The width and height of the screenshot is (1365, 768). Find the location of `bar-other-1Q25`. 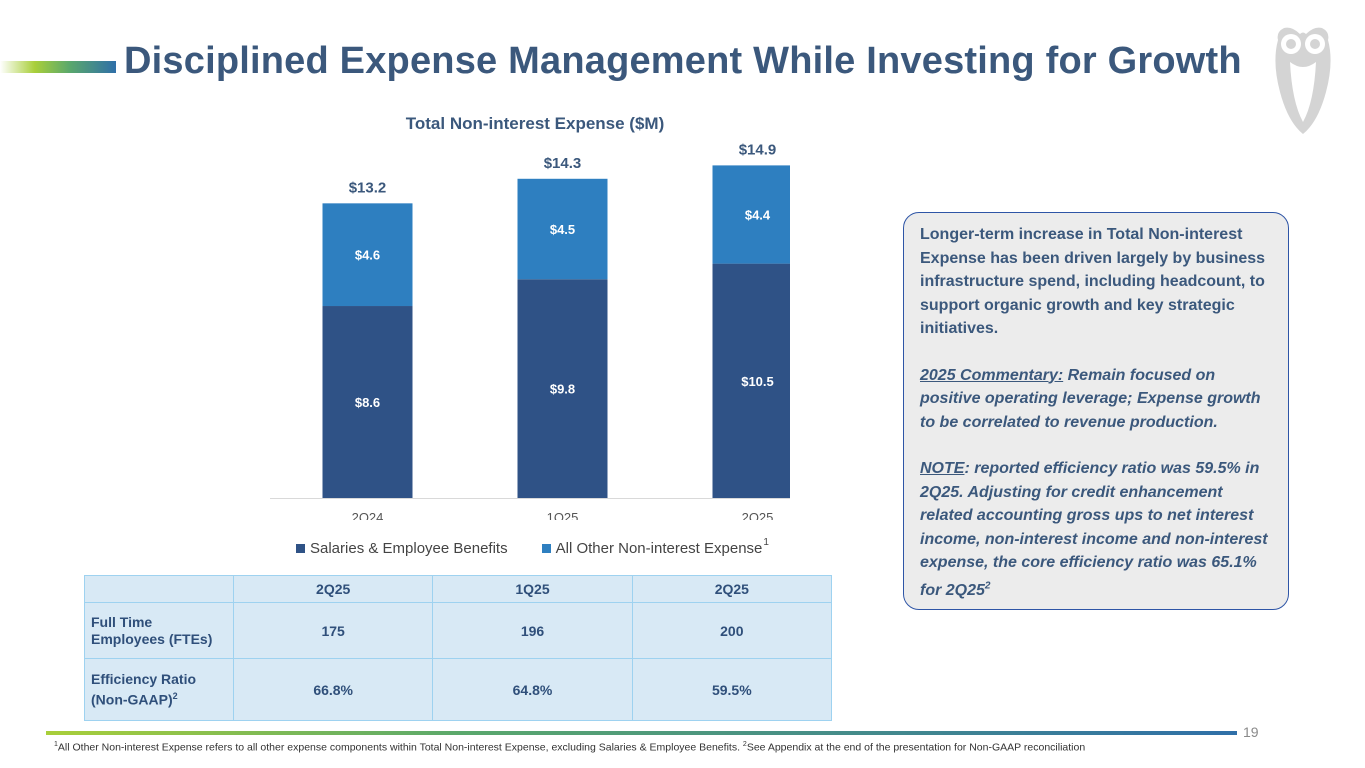

bar-other-1Q25 is located at coordinates (562, 229).